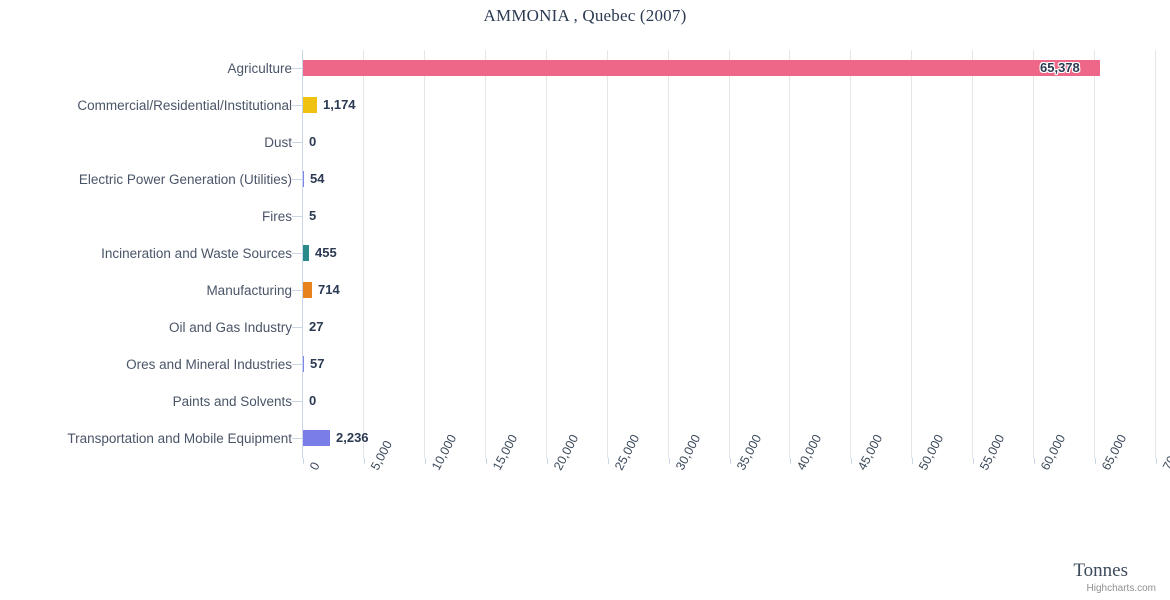 This screenshot has height=600, width=1170. I want to click on bar-row: Dust 0, so click(585, 142).